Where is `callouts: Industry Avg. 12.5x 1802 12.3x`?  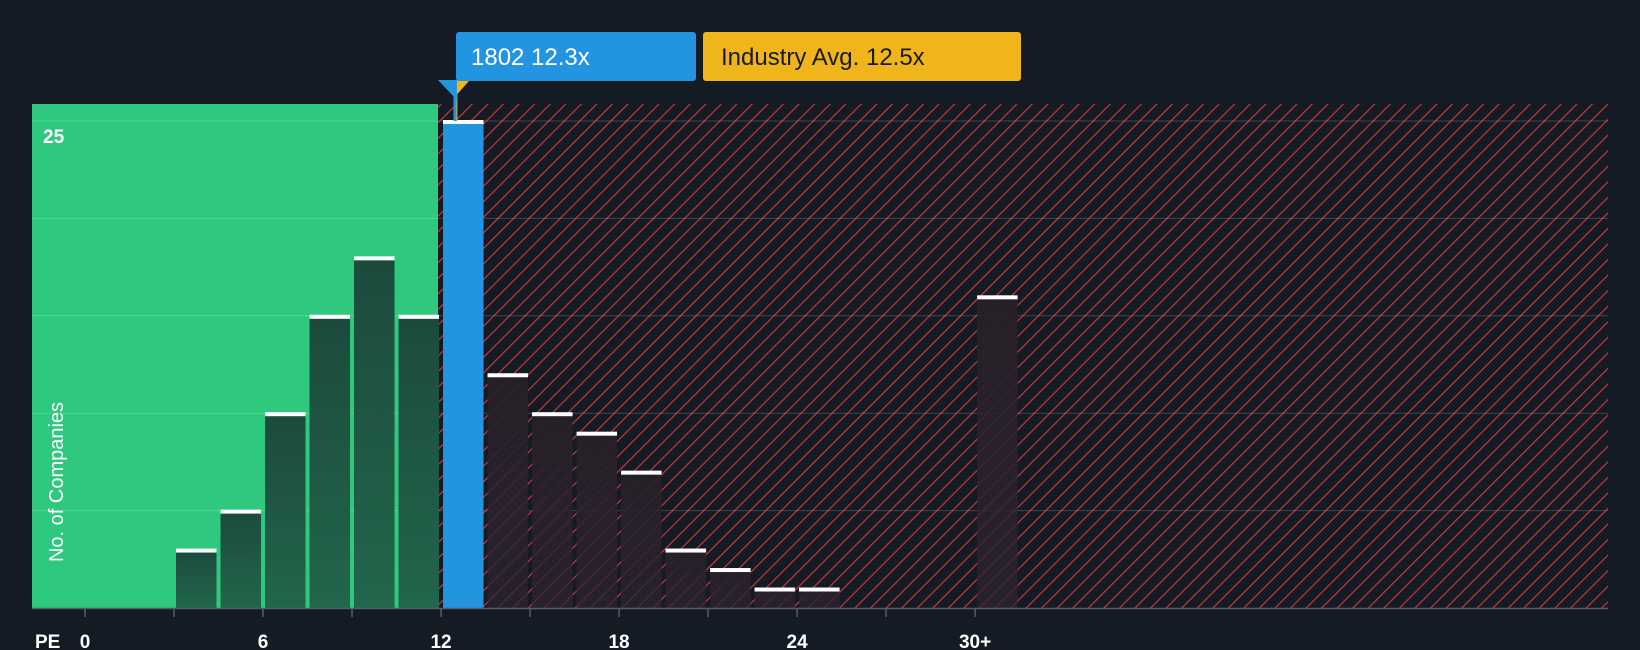 callouts: Industry Avg. 12.5x 1802 12.3x is located at coordinates (729, 76).